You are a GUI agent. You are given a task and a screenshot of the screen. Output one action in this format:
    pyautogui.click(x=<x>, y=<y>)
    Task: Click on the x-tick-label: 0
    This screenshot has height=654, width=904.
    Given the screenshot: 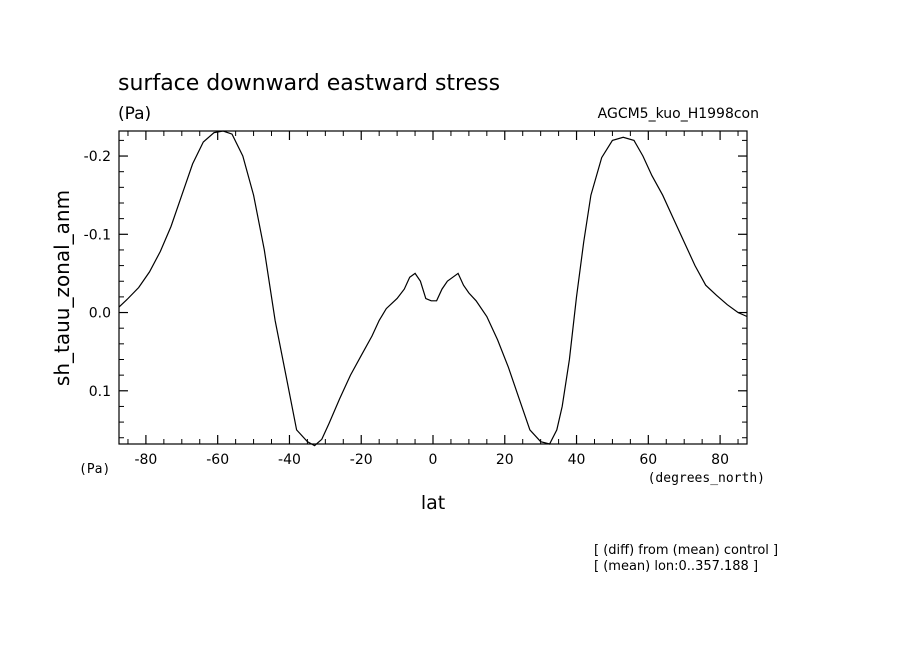 What is the action you would take?
    pyautogui.click(x=433, y=460)
    